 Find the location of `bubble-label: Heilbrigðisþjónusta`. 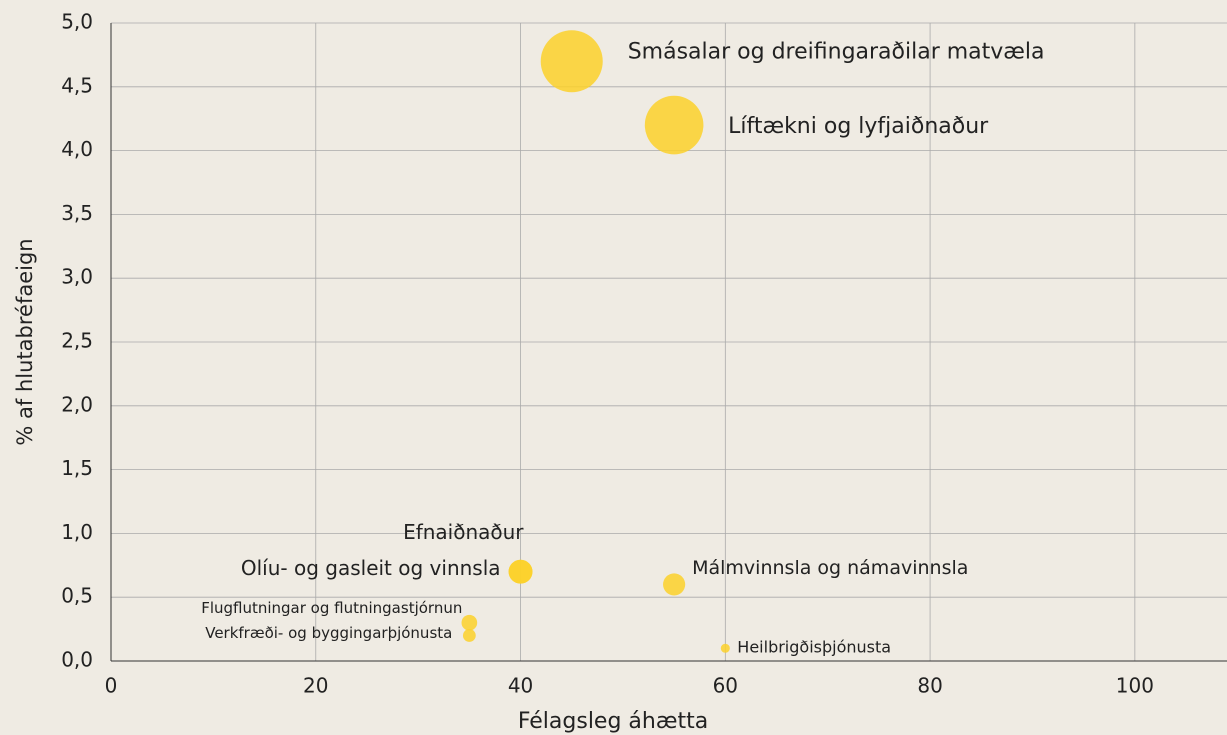

bubble-label: Heilbrigðisþjónusta is located at coordinates (814, 647).